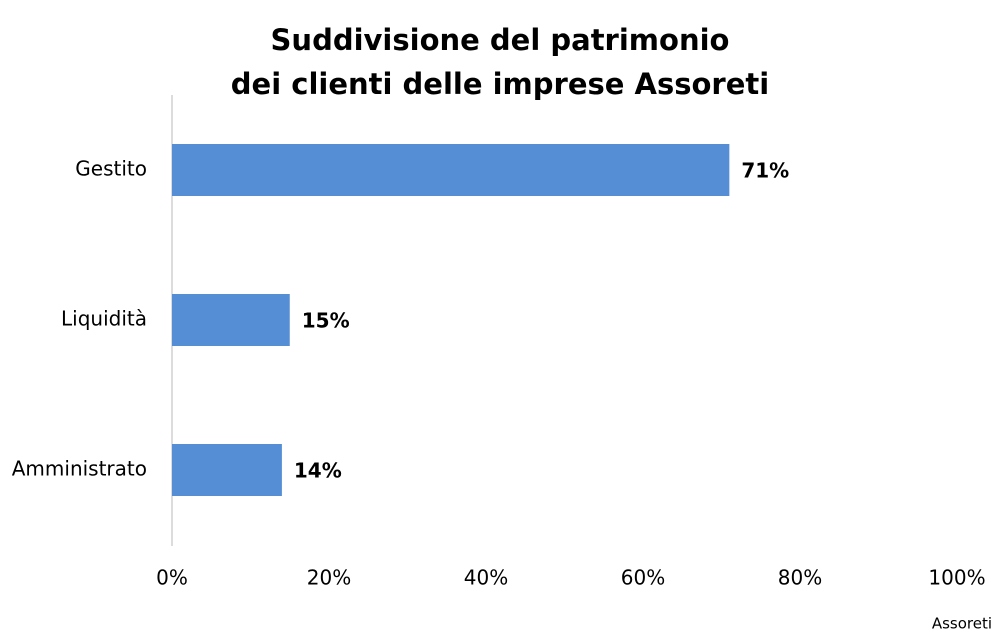 The height and width of the screenshot is (639, 1004). I want to click on value-label: 14%, so click(318, 471).